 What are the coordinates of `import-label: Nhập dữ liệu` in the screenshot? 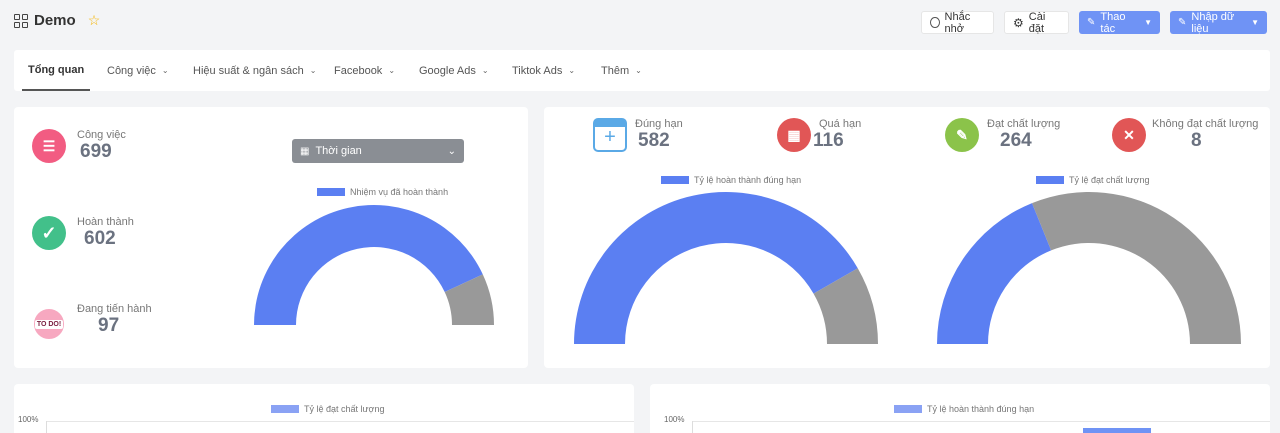 It's located at (1213, 22).